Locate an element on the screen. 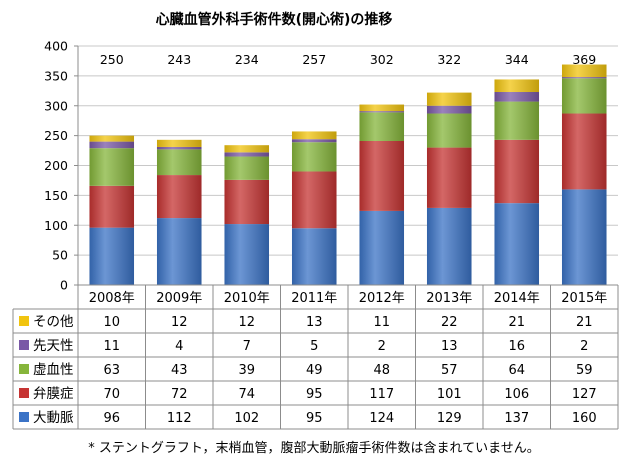 Image resolution: width=628 pixels, height=463 pixels. table-cell-value: 102 is located at coordinates (246, 418).